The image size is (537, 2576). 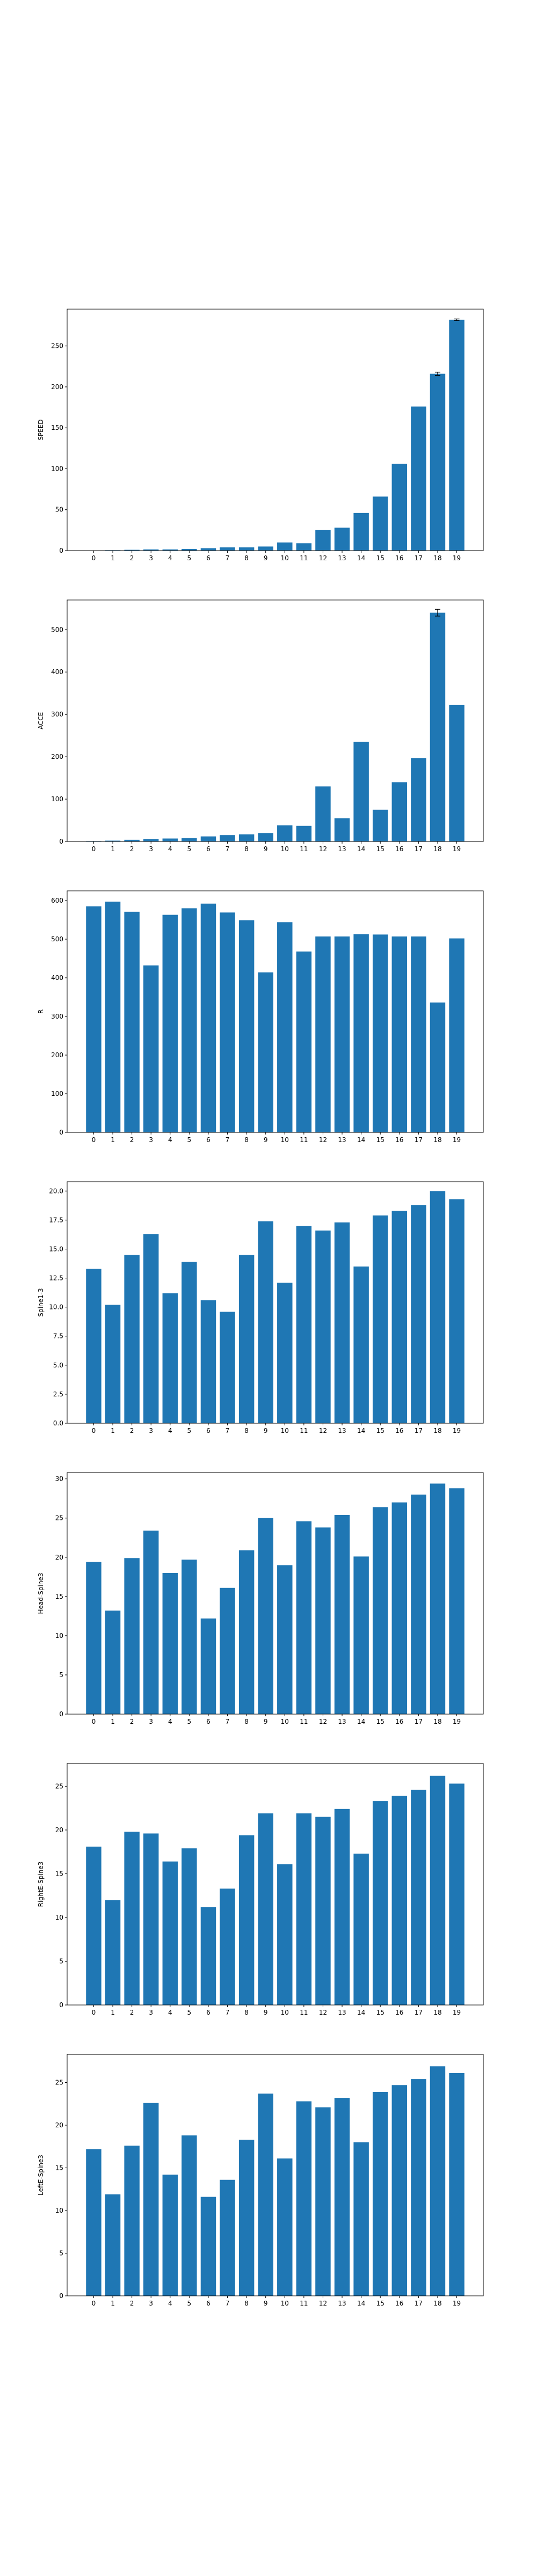 What do you see at coordinates (57, 799) in the screenshot?
I see `y-tick-label: 100` at bounding box center [57, 799].